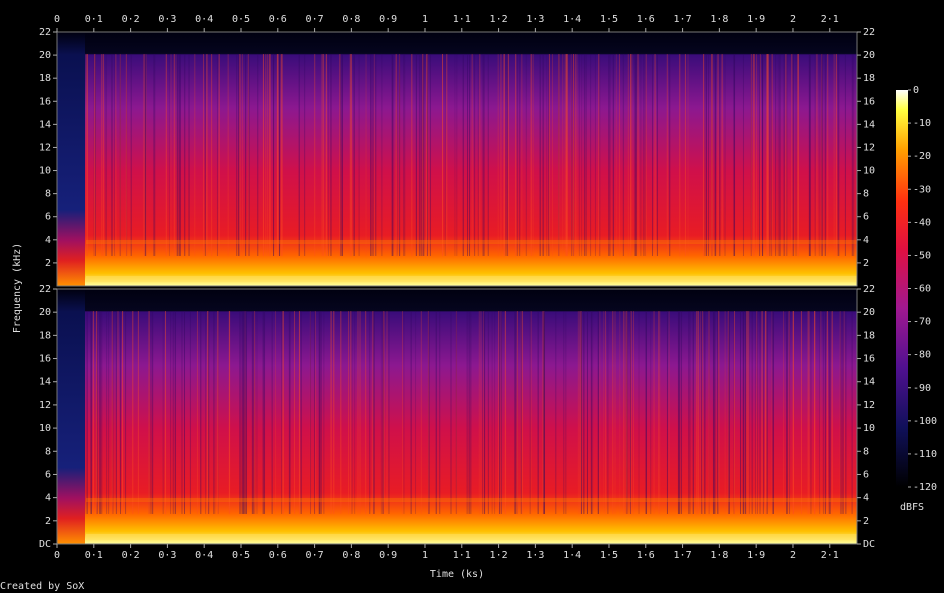 The height and width of the screenshot is (593, 944). Describe the element at coordinates (457, 574) in the screenshot. I see `x-axis-label: Time (ks)` at that location.